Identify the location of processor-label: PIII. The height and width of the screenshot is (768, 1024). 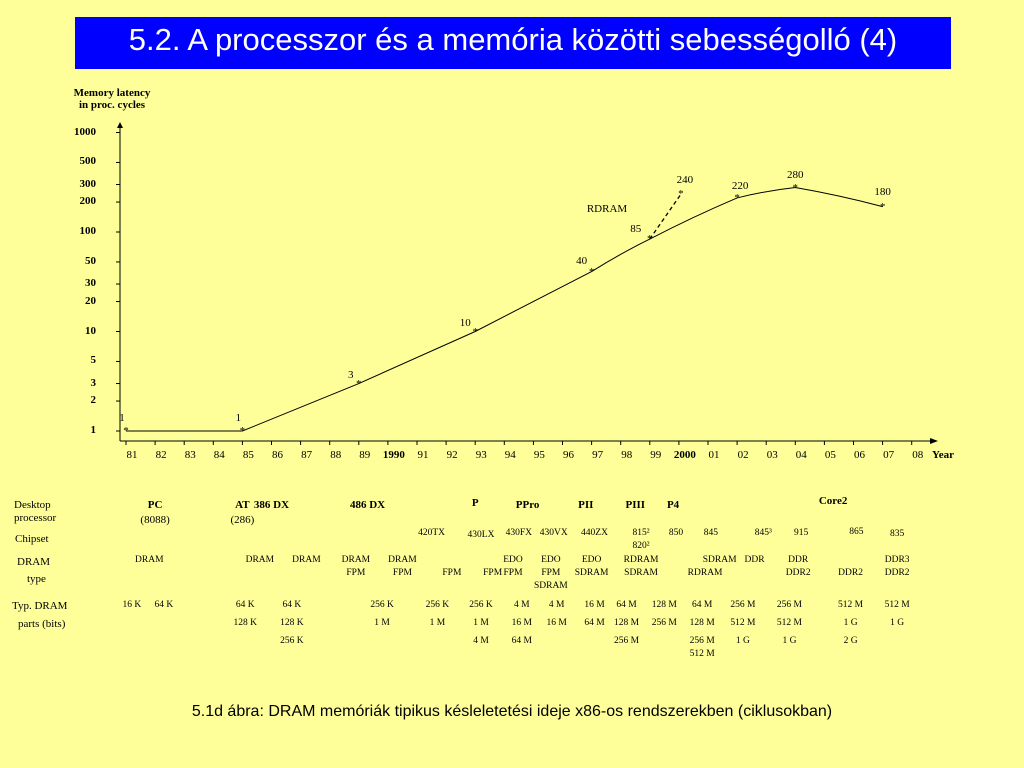
(635, 505).